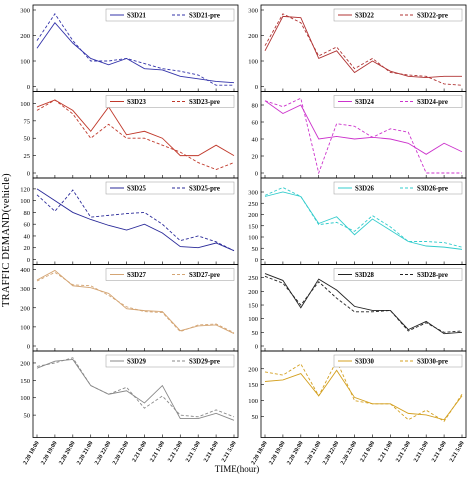 The image size is (474, 478). What do you see at coordinates (398, 274) in the screenshot?
I see `legend: S3D28 S3D28-pre` at bounding box center [398, 274].